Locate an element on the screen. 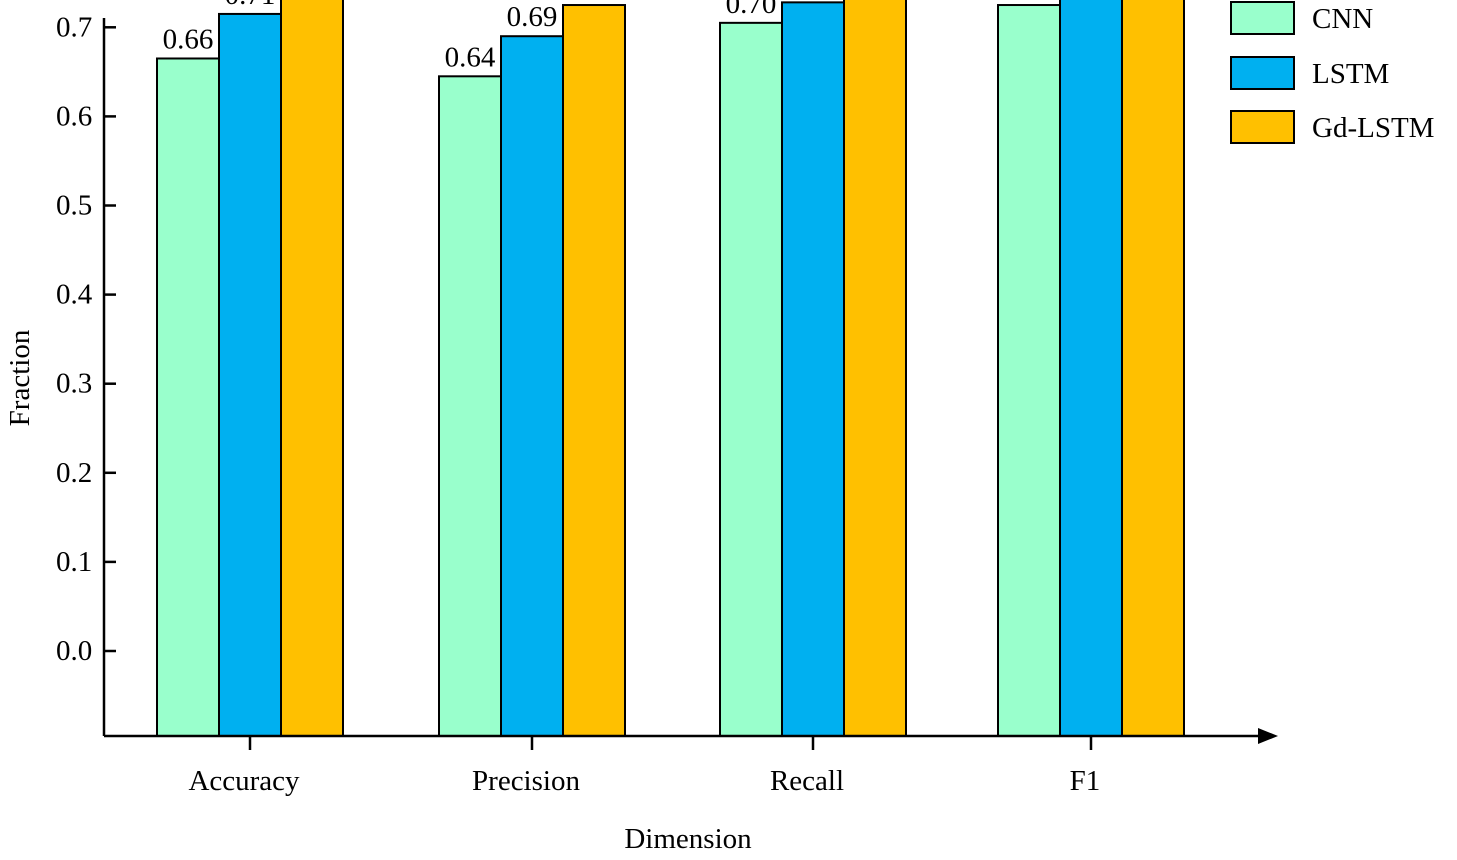  bar-gd-lstm-recall is located at coordinates (875, 369).